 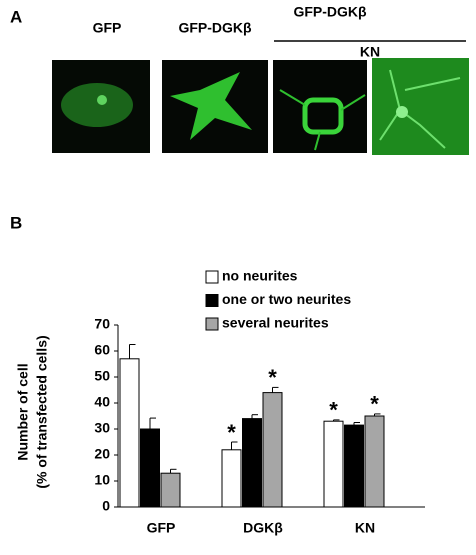 I want to click on y-tick-label: 60, so click(x=102, y=350).